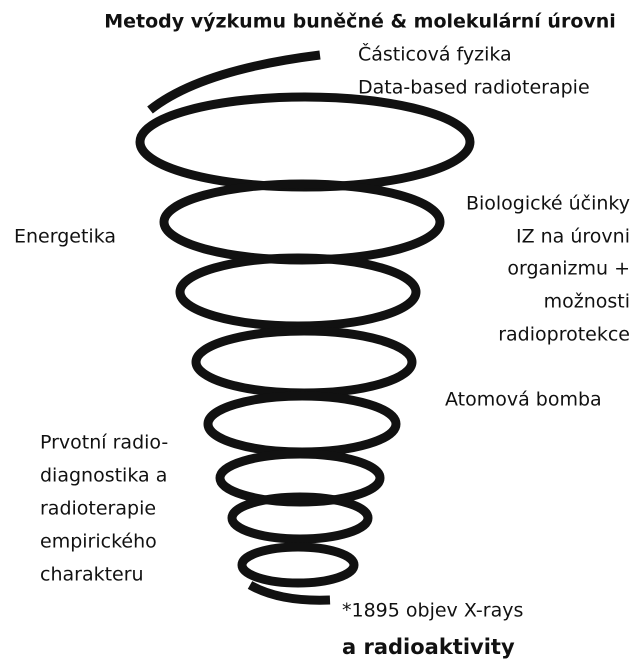 This screenshot has width=640, height=663. I want to click on label: radioprotekce, so click(564, 335).